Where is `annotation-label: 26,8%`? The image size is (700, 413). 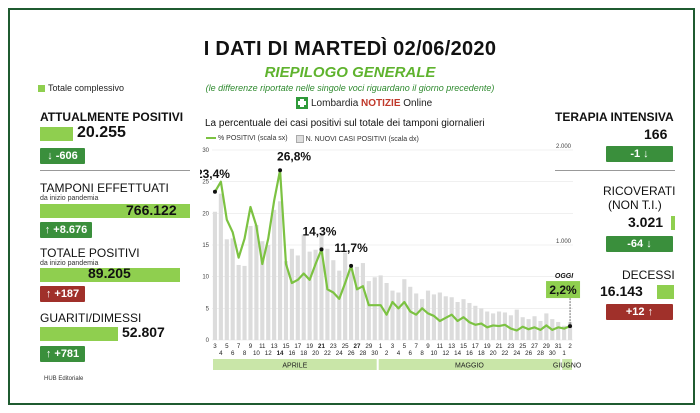
annotation-label: 26,8% is located at coordinates (294, 156).